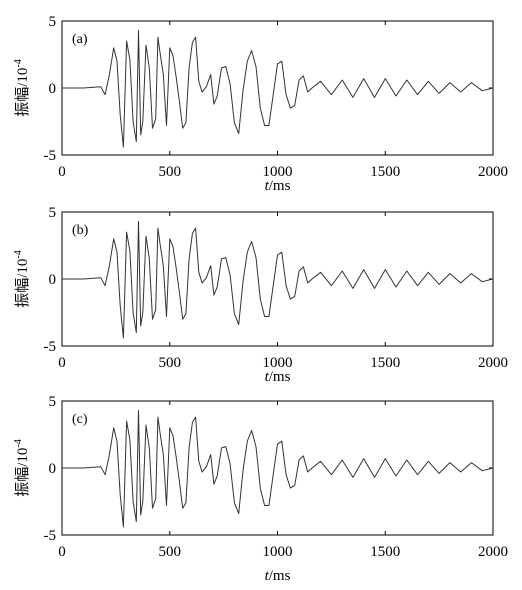 The image size is (522, 590). I want to click on panel-label: (c), so click(80, 419).